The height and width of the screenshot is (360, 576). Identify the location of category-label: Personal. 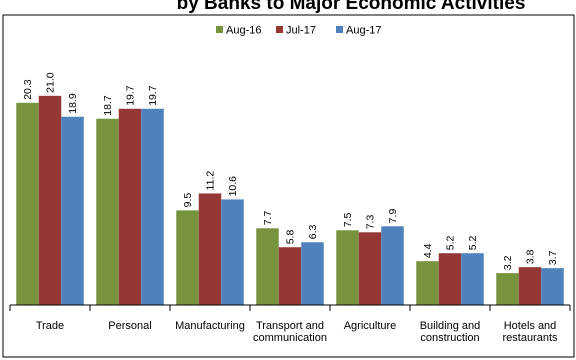
(129, 326).